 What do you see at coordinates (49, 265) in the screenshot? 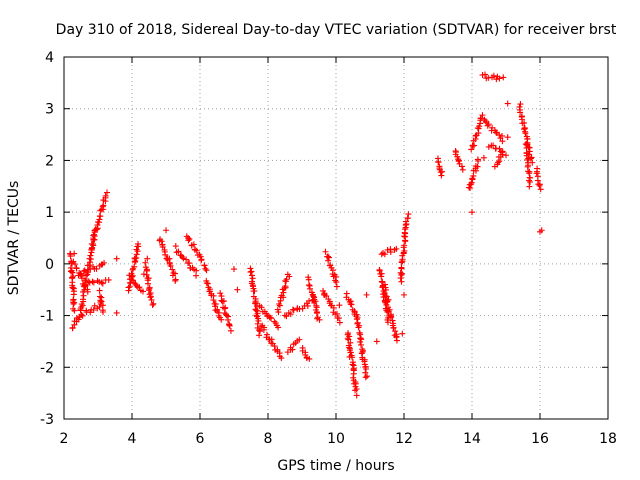
I see `y-tick-label: 0` at bounding box center [49, 265].